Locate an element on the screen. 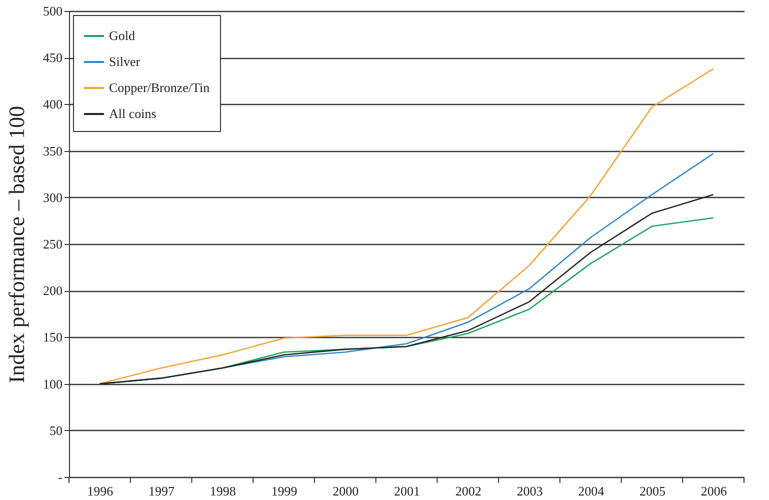 This screenshot has width=769, height=500. x-tick-label: 1999 is located at coordinates (284, 491).